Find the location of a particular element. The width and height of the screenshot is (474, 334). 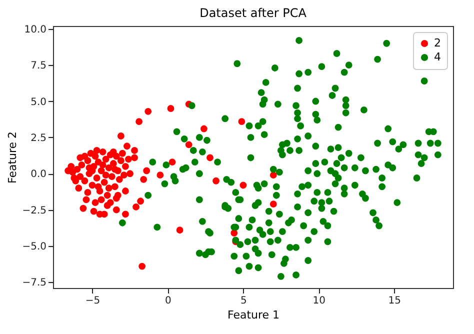

x-tick-label: 5 is located at coordinates (243, 301).